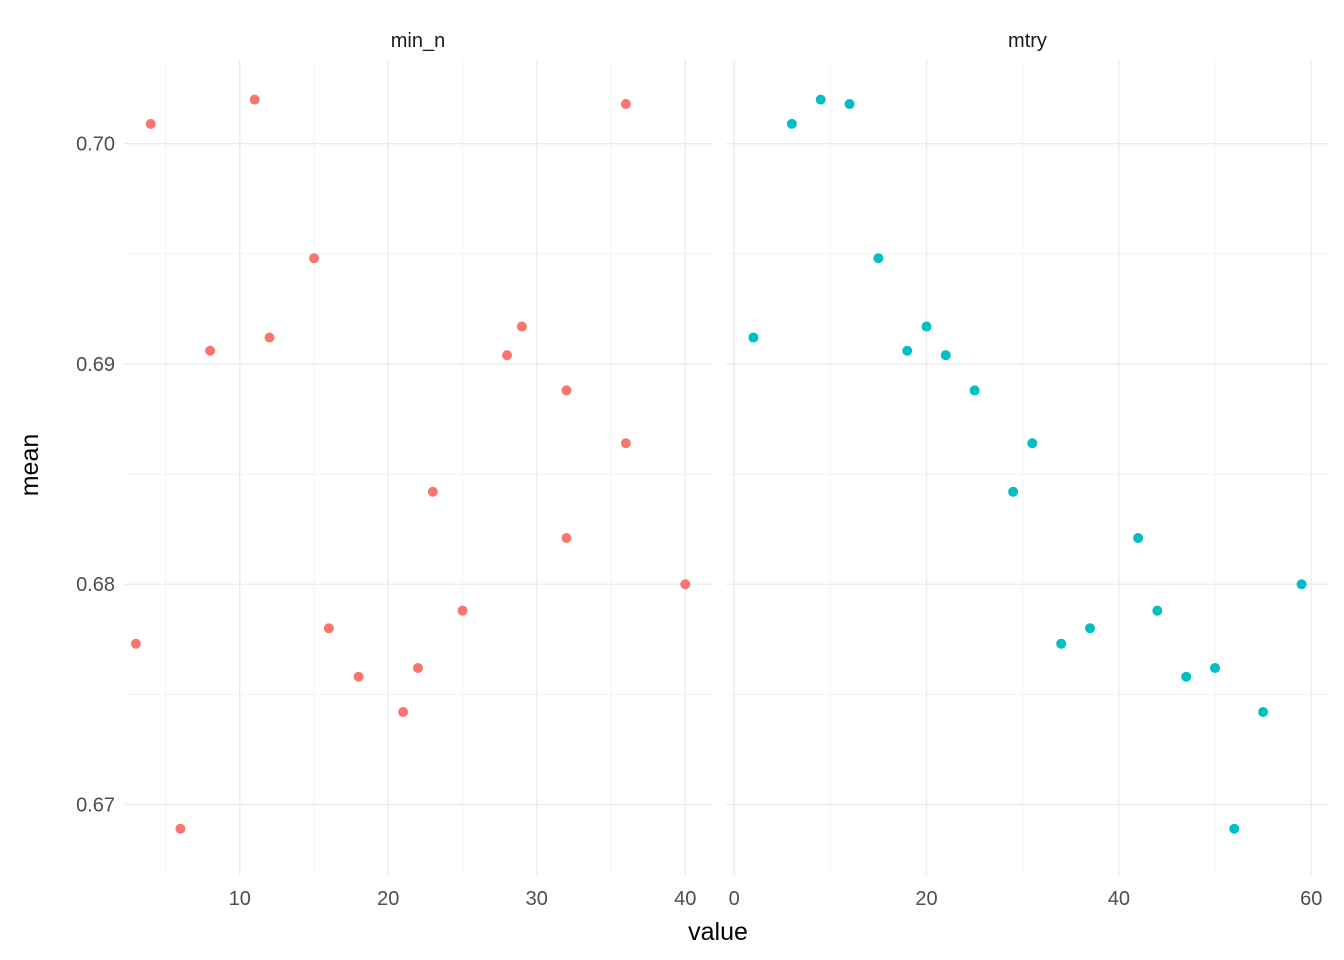 Image resolution: width=1344 pixels, height=960 pixels. I want to click on x-tick-label: 10, so click(240, 899).